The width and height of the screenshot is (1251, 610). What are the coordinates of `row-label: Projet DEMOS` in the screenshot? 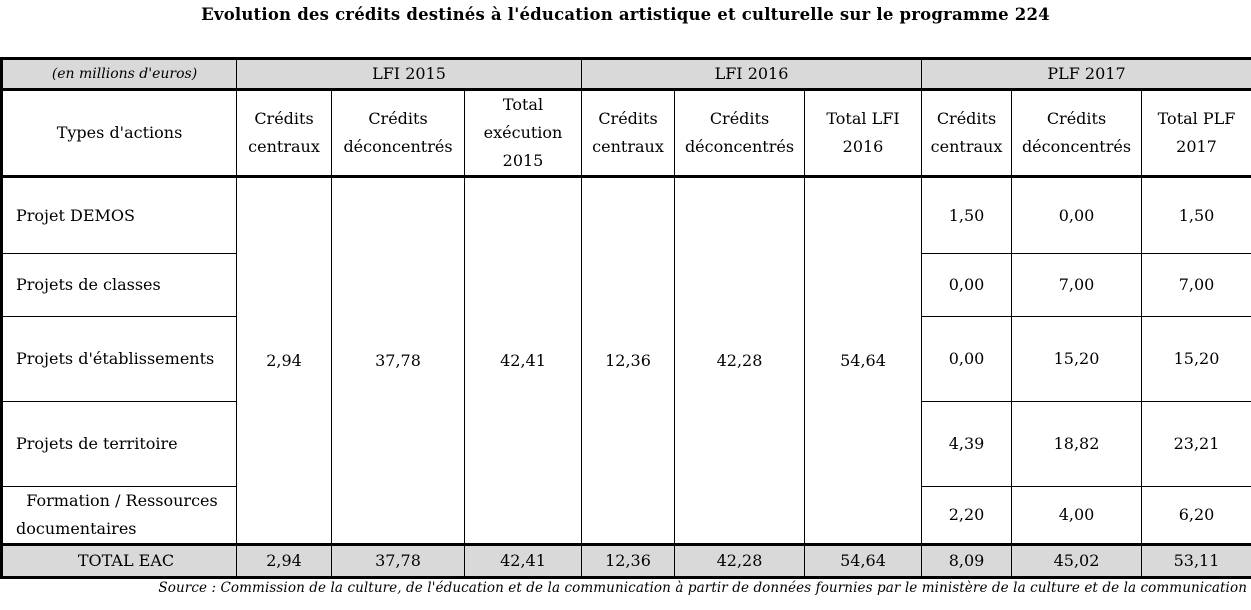 It's located at (119, 215).